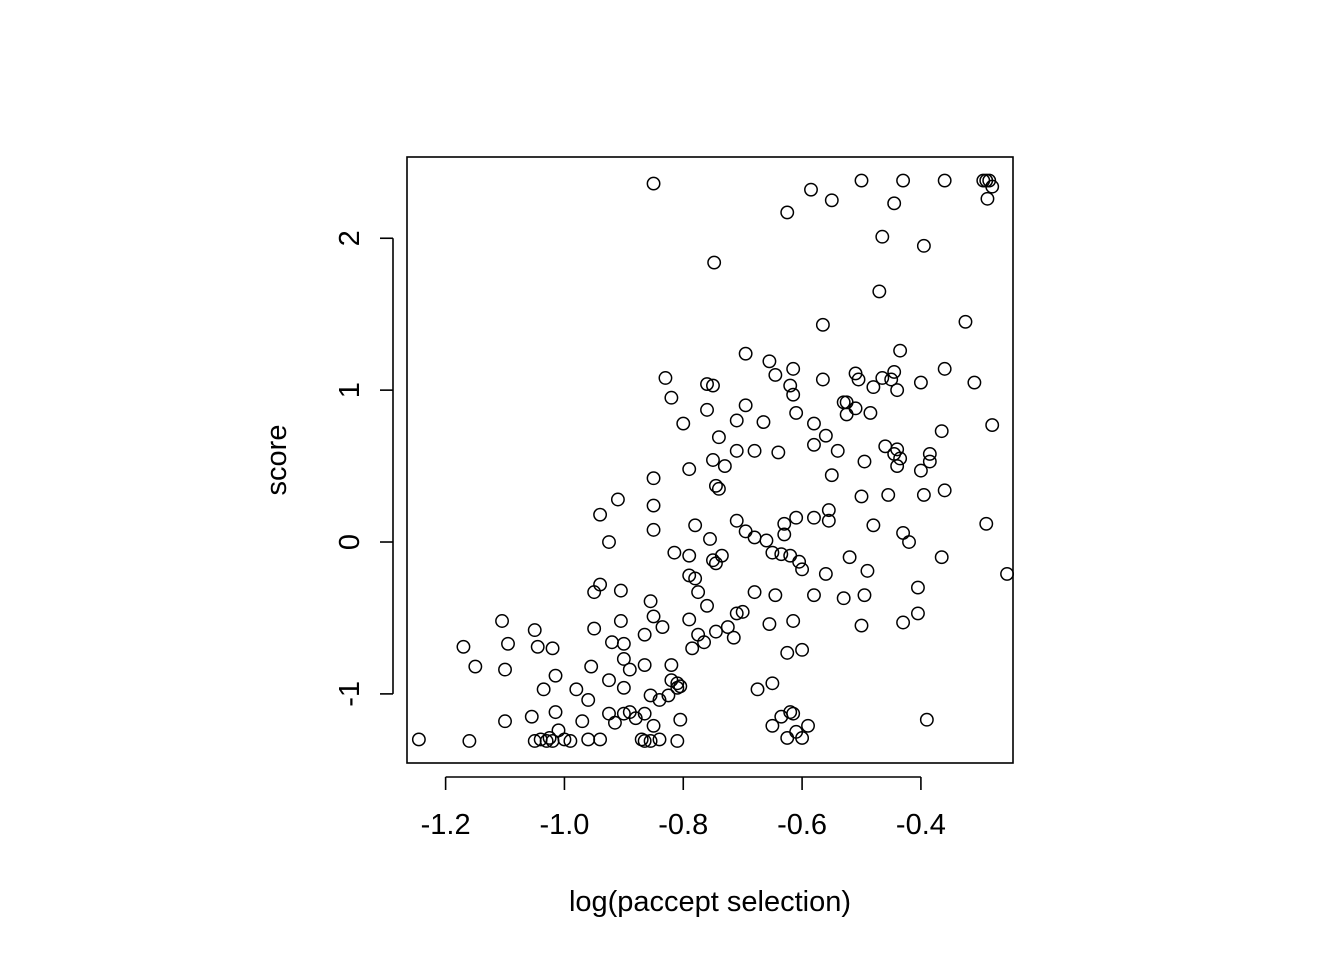  I want to click on x-tick-label: -0.6, so click(802, 825).